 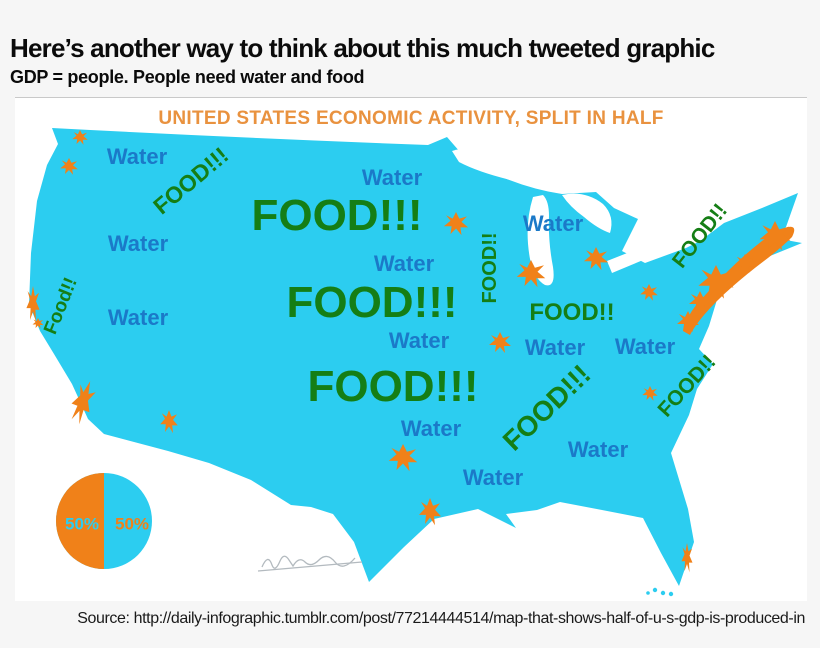 What do you see at coordinates (514, 170) in the screenshot?
I see `lake-superior` at bounding box center [514, 170].